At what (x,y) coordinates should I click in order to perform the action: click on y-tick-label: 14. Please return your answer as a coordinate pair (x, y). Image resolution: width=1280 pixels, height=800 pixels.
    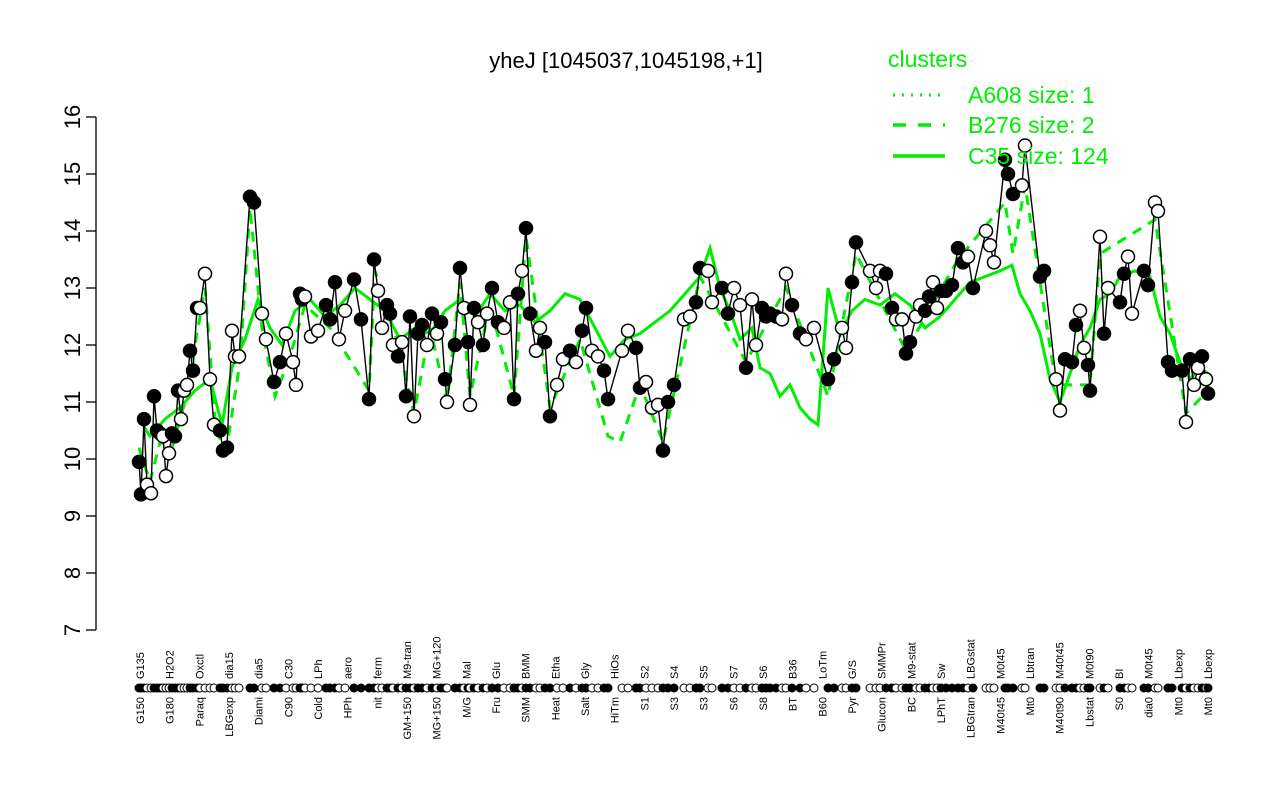
    Looking at the image, I should click on (72, 231).